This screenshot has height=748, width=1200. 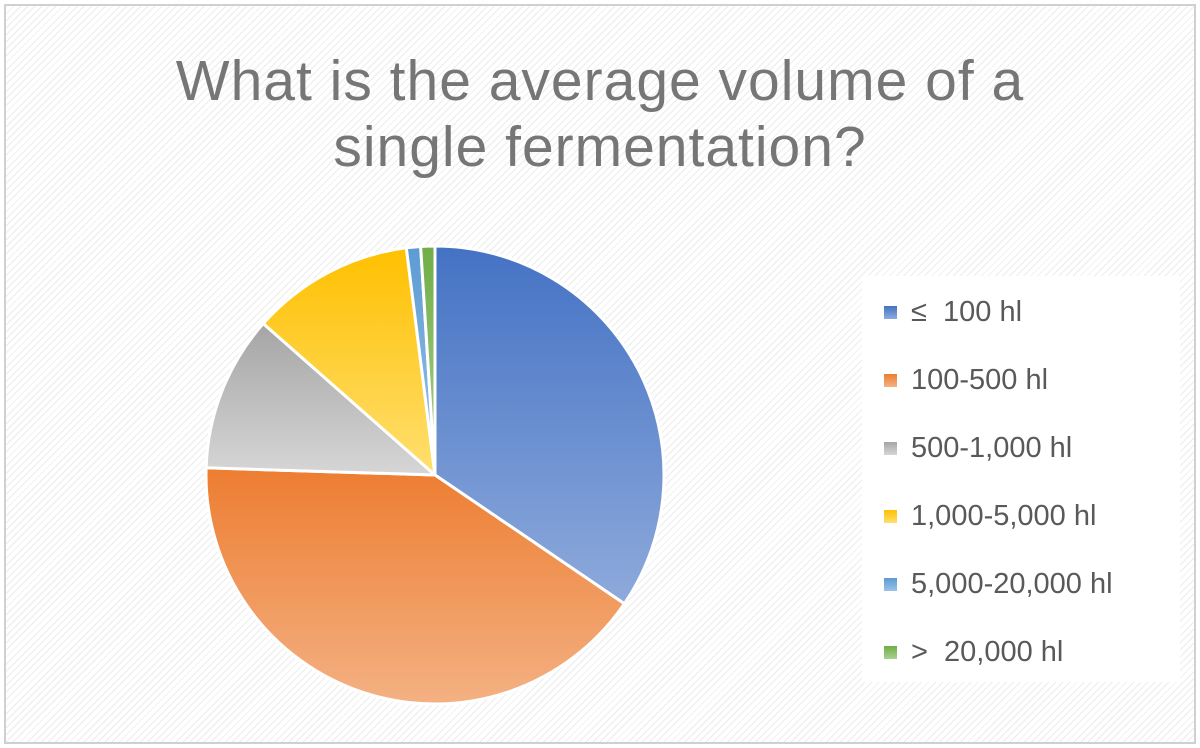 What do you see at coordinates (1004, 515) in the screenshot?
I see `legend-label-4: 1,000-5,000 hl` at bounding box center [1004, 515].